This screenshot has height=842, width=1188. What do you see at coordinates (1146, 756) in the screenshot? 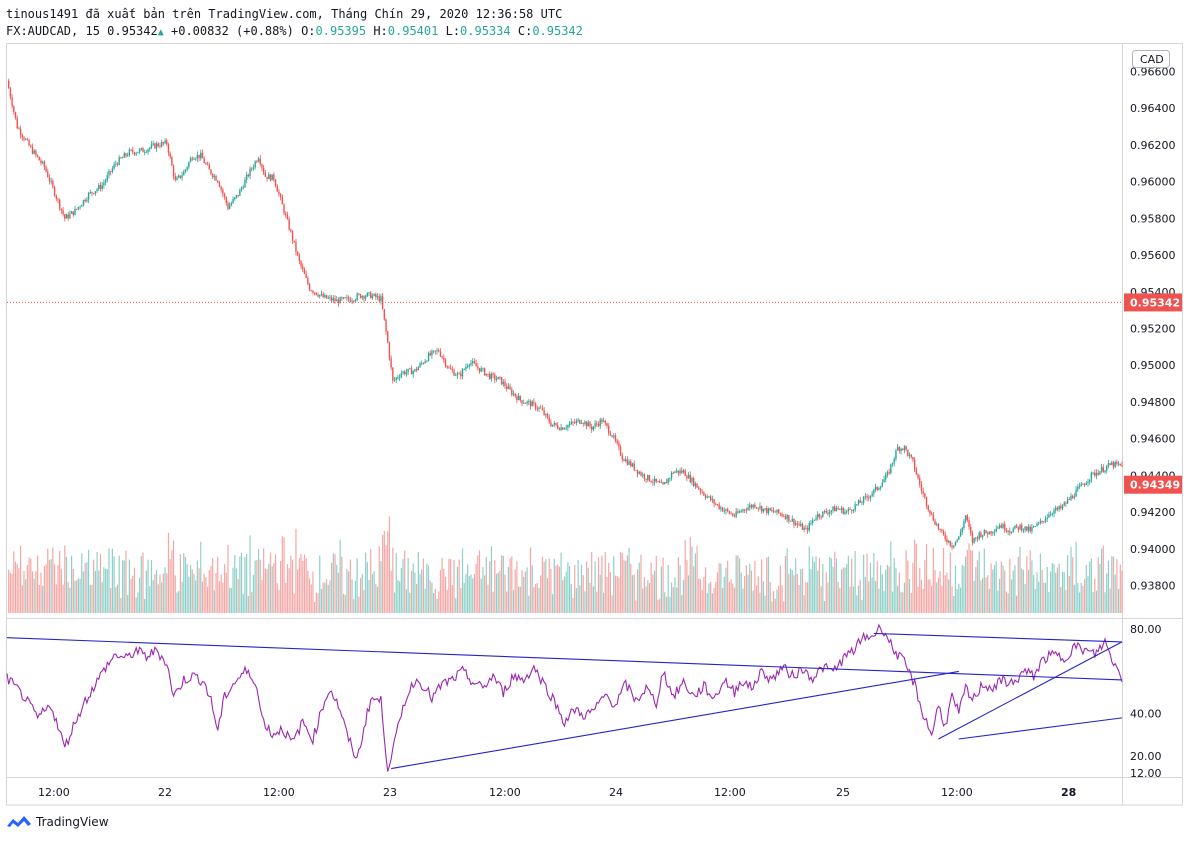
I see `rsi-tick-label: 20.00` at bounding box center [1146, 756].